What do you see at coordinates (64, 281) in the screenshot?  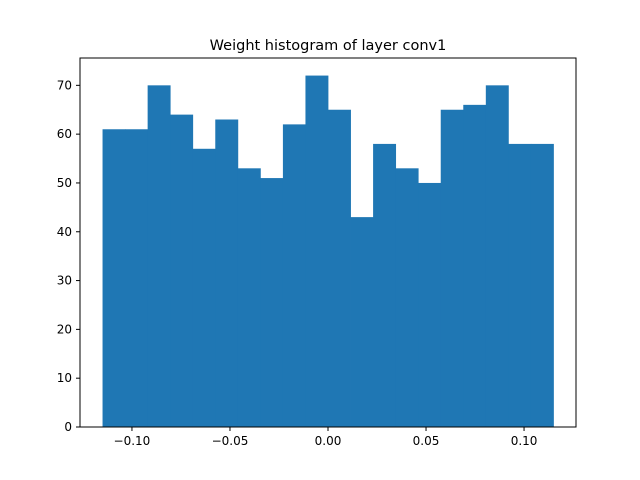 I see `y-tick-label: 30` at bounding box center [64, 281].